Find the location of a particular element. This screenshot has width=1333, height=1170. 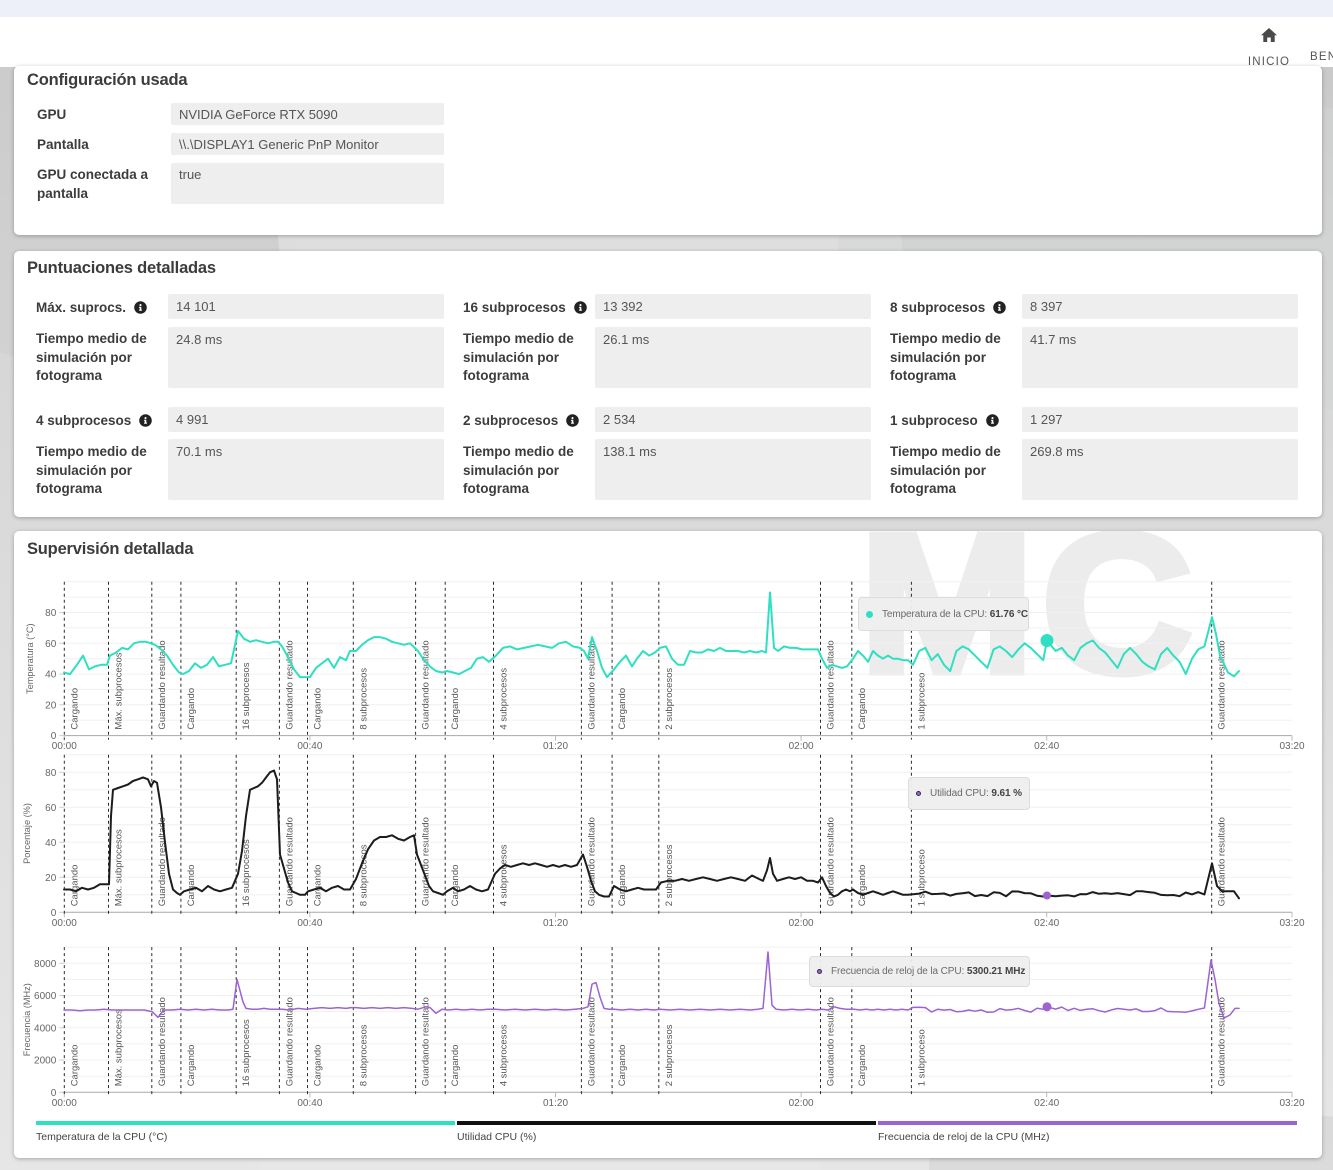

svg-text: 2000 is located at coordinates (45, 1061).